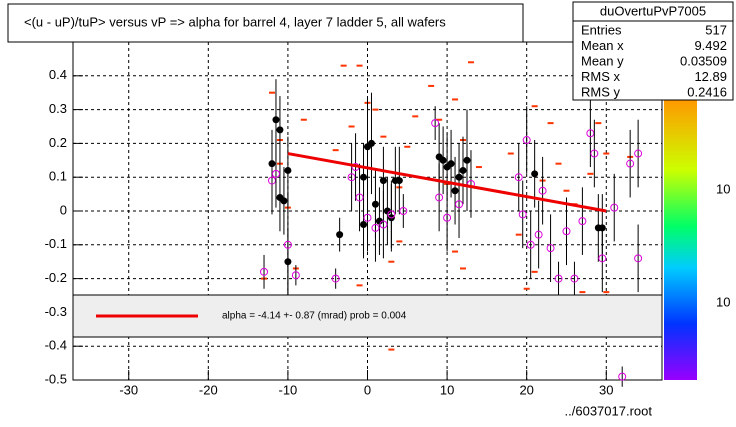 The height and width of the screenshot is (427, 736). What do you see at coordinates (710, 76) in the screenshot?
I see `stats-value: 12.89` at bounding box center [710, 76].